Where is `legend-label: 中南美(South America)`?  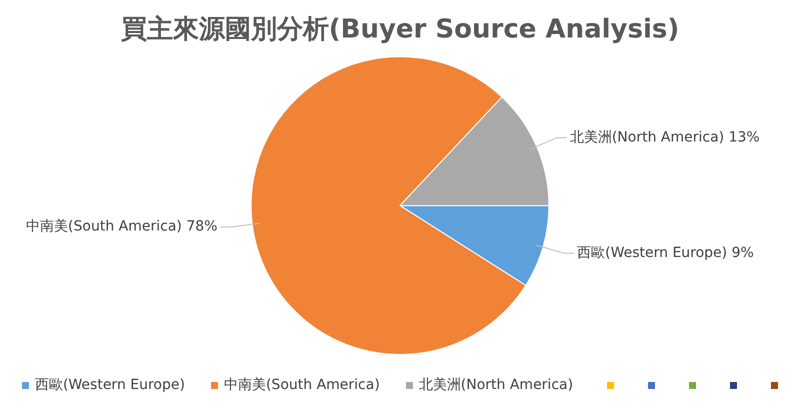
legend-label: 中南美(South America) is located at coordinates (302, 385).